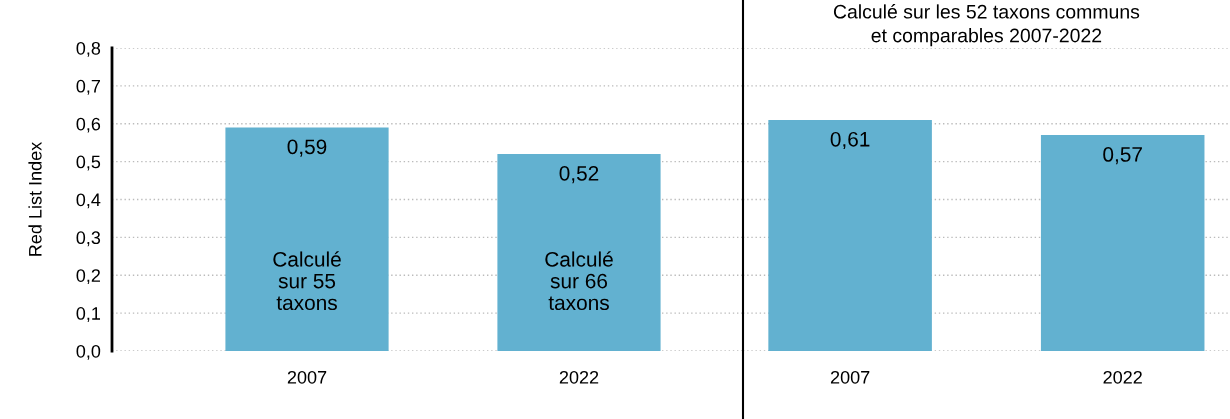 The height and width of the screenshot is (419, 1230). What do you see at coordinates (88, 277) in the screenshot?
I see `y-tick-label: 0,2` at bounding box center [88, 277].